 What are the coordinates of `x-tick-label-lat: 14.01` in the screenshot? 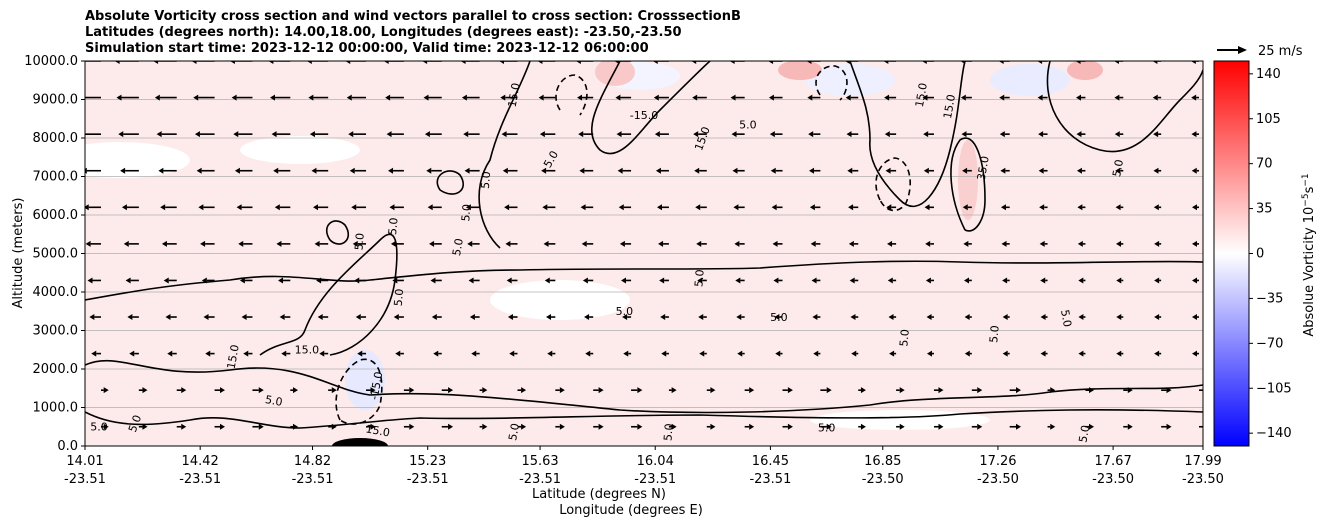 It's located at (84, 461).